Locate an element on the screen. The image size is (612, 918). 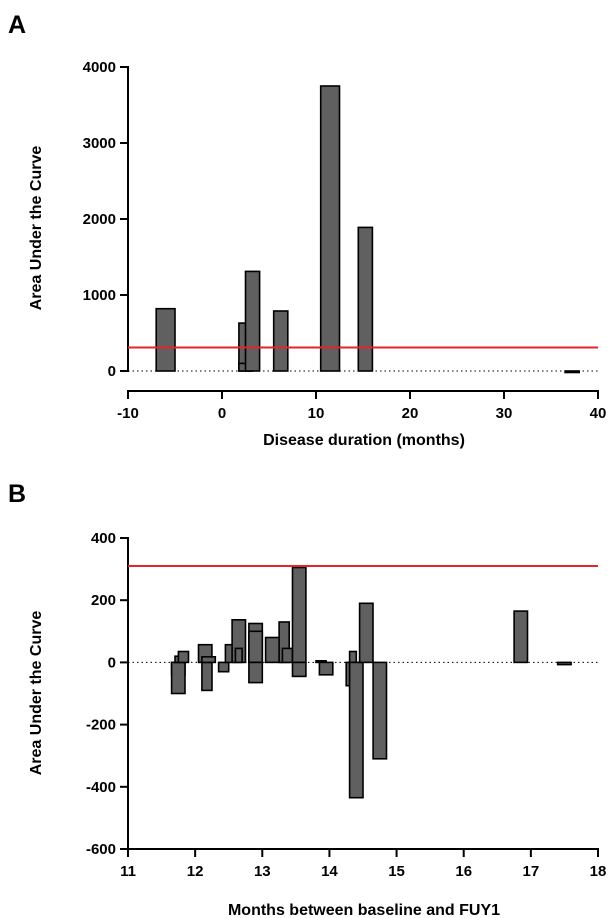
panel-b-y-tick-label: -400 is located at coordinates (101, 787).